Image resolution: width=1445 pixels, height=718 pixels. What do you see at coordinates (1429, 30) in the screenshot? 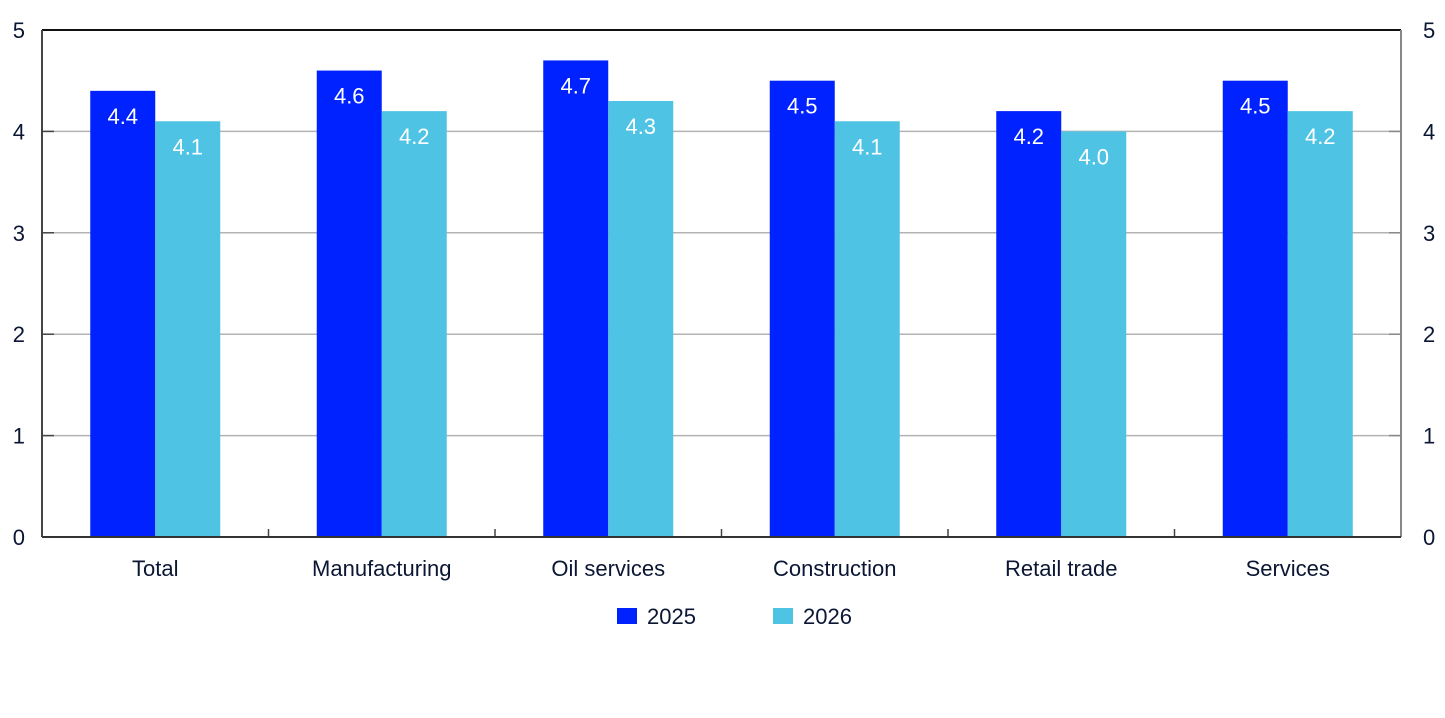
I see `y2-tick-label: 5` at bounding box center [1429, 30].